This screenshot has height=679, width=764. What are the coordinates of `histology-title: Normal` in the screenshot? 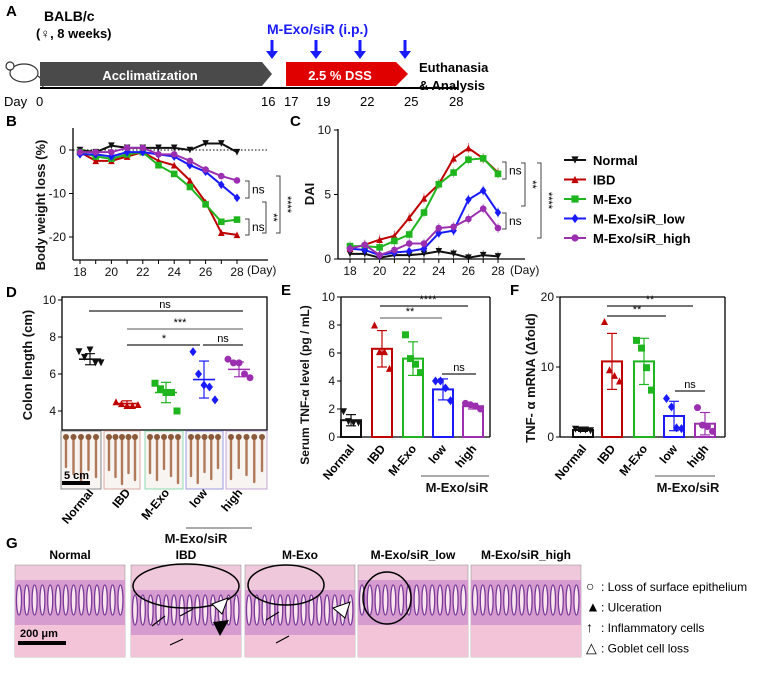 It's located at (69, 555).